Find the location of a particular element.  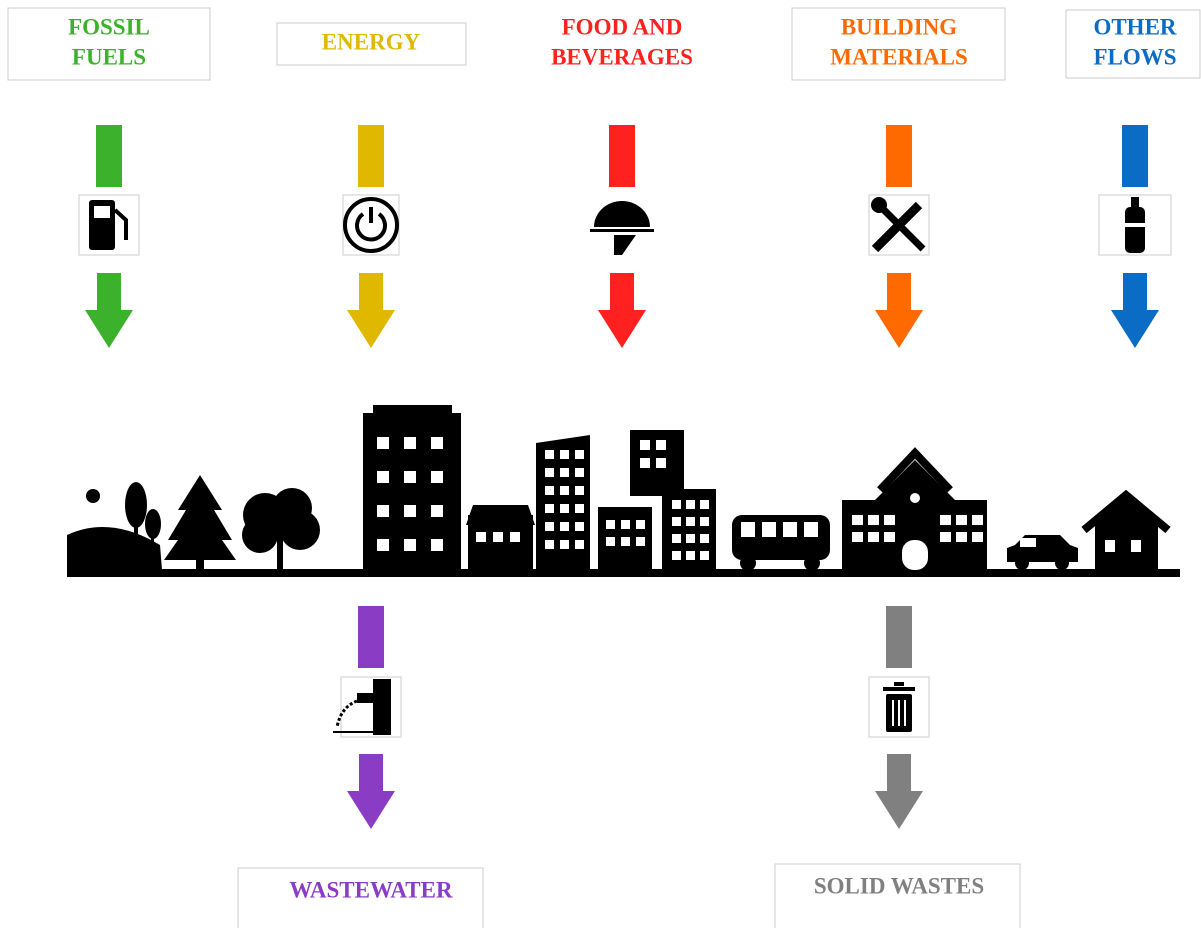

flow-label: WASTEWATER is located at coordinates (371, 889).